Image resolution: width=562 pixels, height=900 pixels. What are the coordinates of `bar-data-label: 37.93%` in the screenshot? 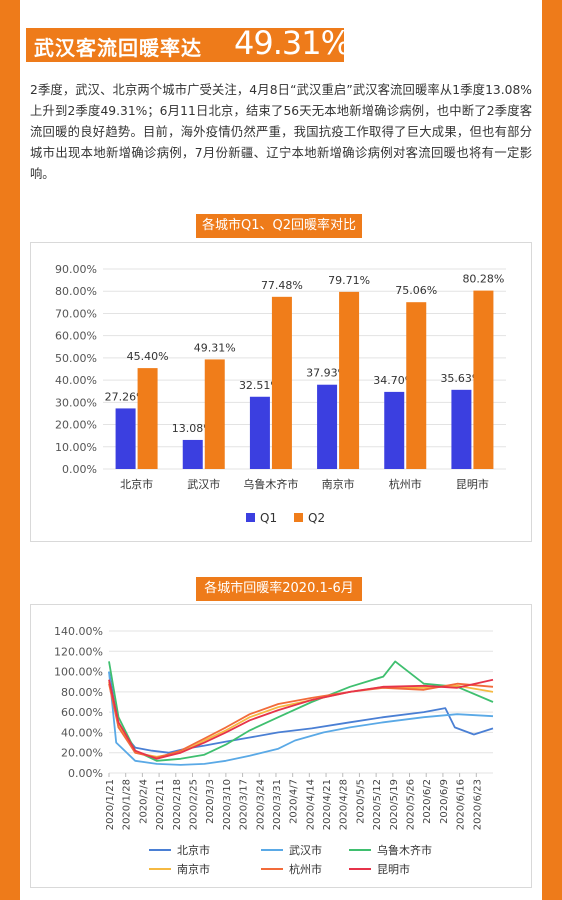 It's located at (327, 373).